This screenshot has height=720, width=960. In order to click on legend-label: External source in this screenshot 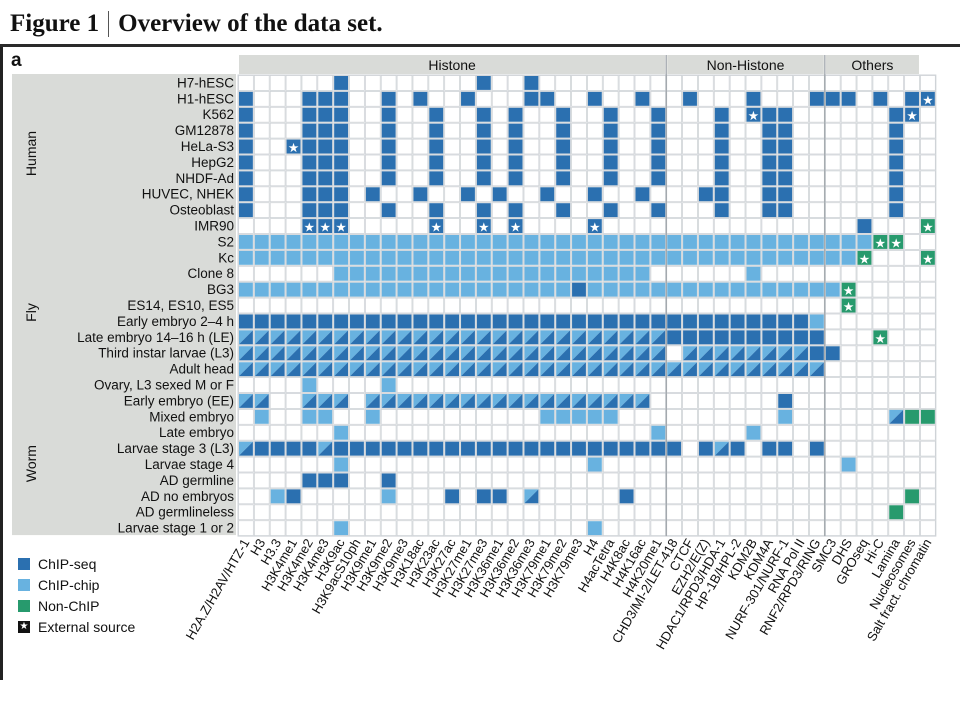, I will do `click(87, 626)`.